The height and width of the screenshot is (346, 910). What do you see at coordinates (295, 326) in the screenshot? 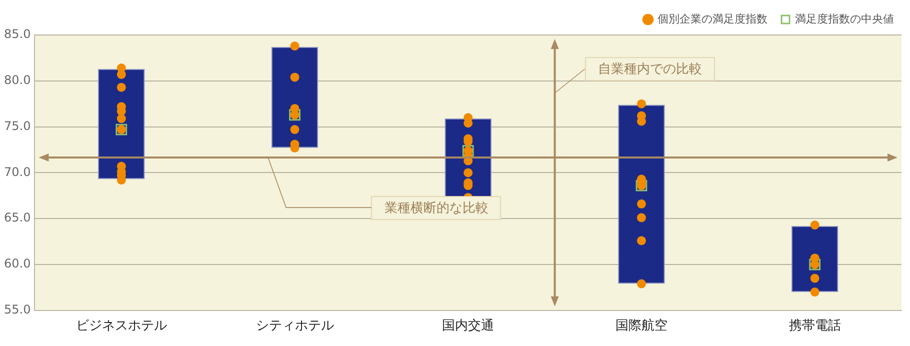
I see `x-tick-label: シティホテル` at bounding box center [295, 326].